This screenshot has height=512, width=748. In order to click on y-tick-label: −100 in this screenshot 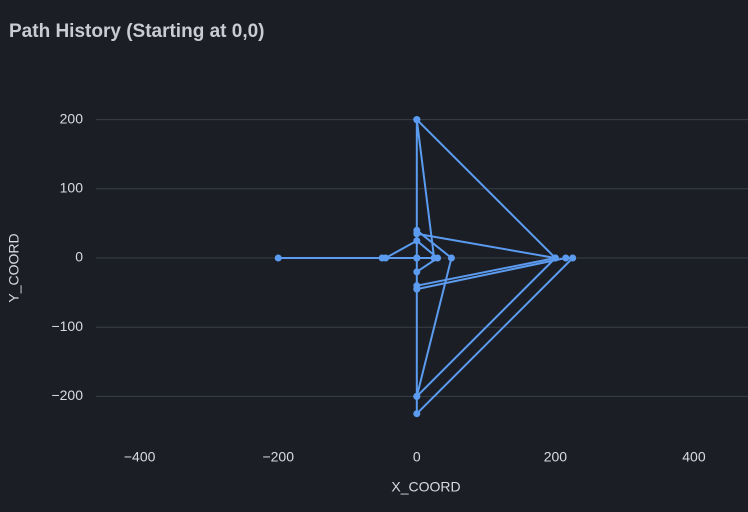, I will do `click(67, 326)`.